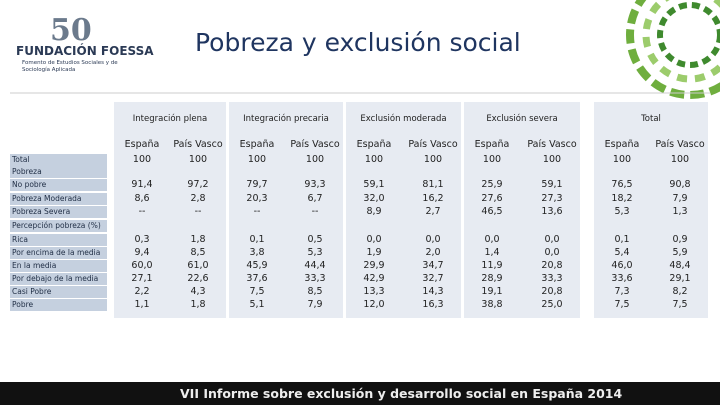 The image size is (720, 405). What do you see at coordinates (58, 266) in the screenshot?
I see `row-label: En la media` at bounding box center [58, 266].